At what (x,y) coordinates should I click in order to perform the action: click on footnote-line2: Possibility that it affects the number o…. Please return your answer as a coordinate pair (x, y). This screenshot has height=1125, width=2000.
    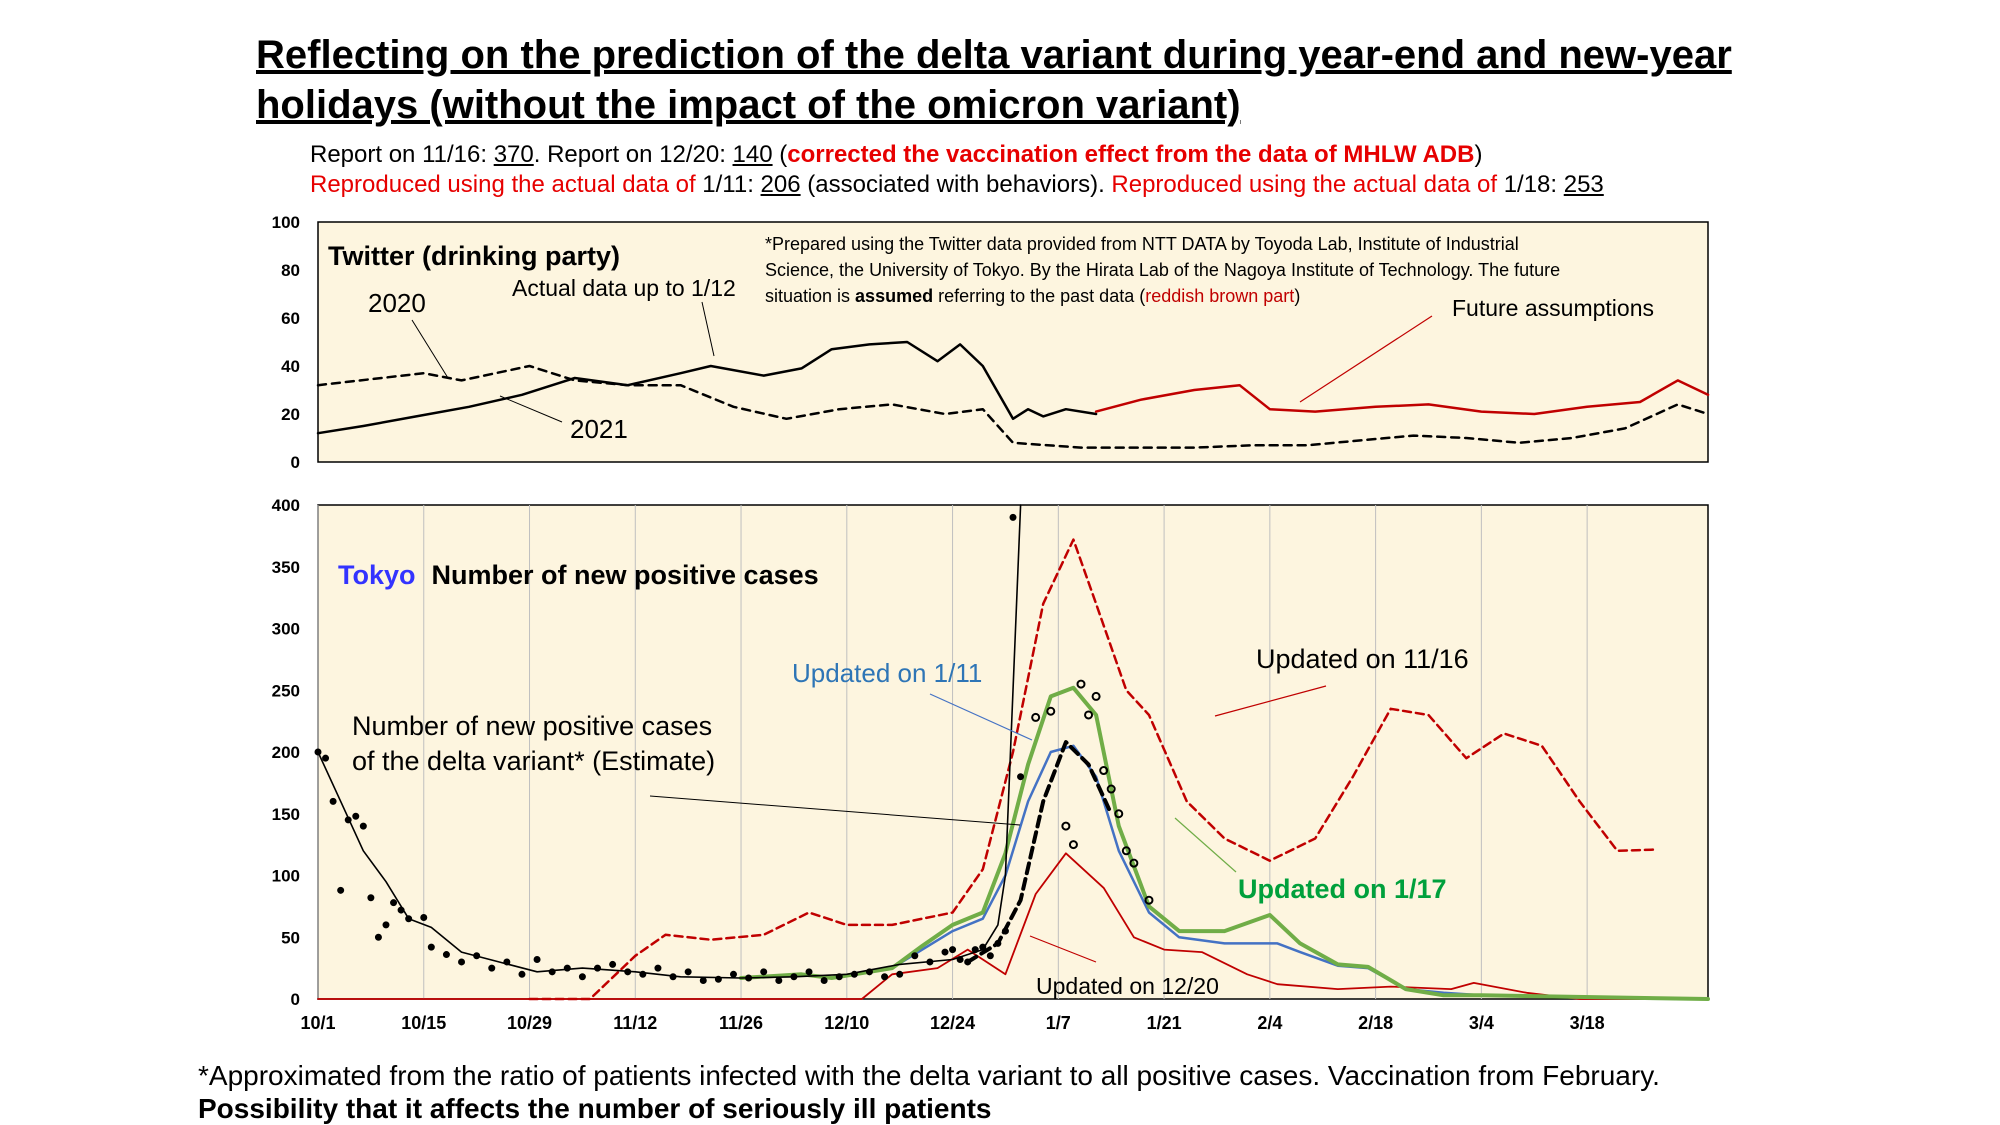
    Looking at the image, I should click on (595, 1108).